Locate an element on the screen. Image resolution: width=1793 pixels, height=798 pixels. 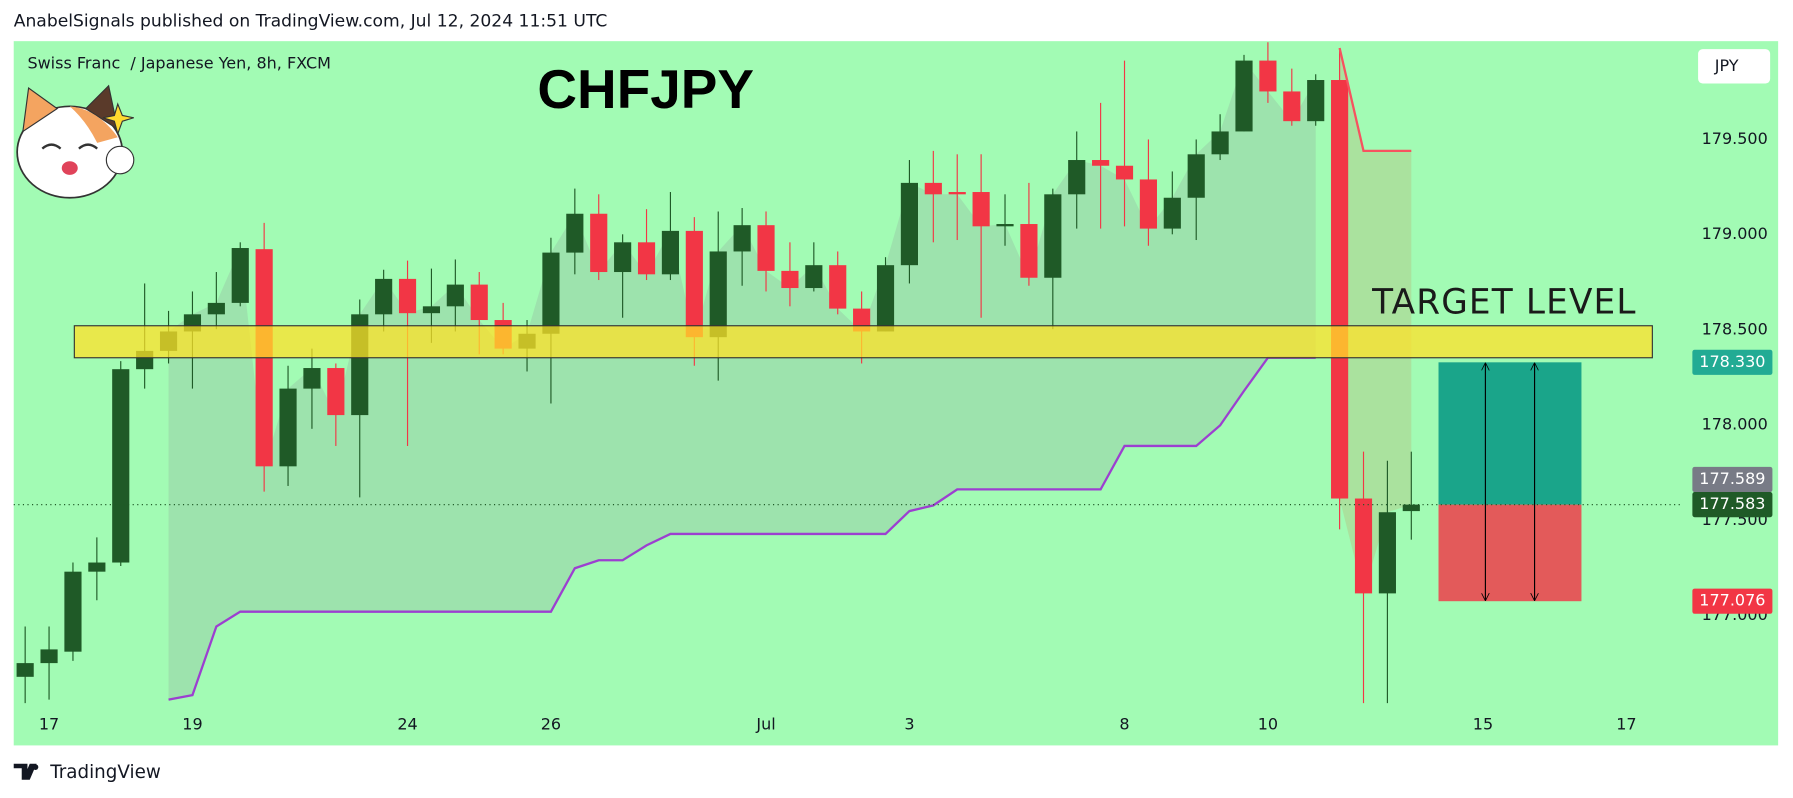
x-tick-label: 10 is located at coordinates (1268, 723).